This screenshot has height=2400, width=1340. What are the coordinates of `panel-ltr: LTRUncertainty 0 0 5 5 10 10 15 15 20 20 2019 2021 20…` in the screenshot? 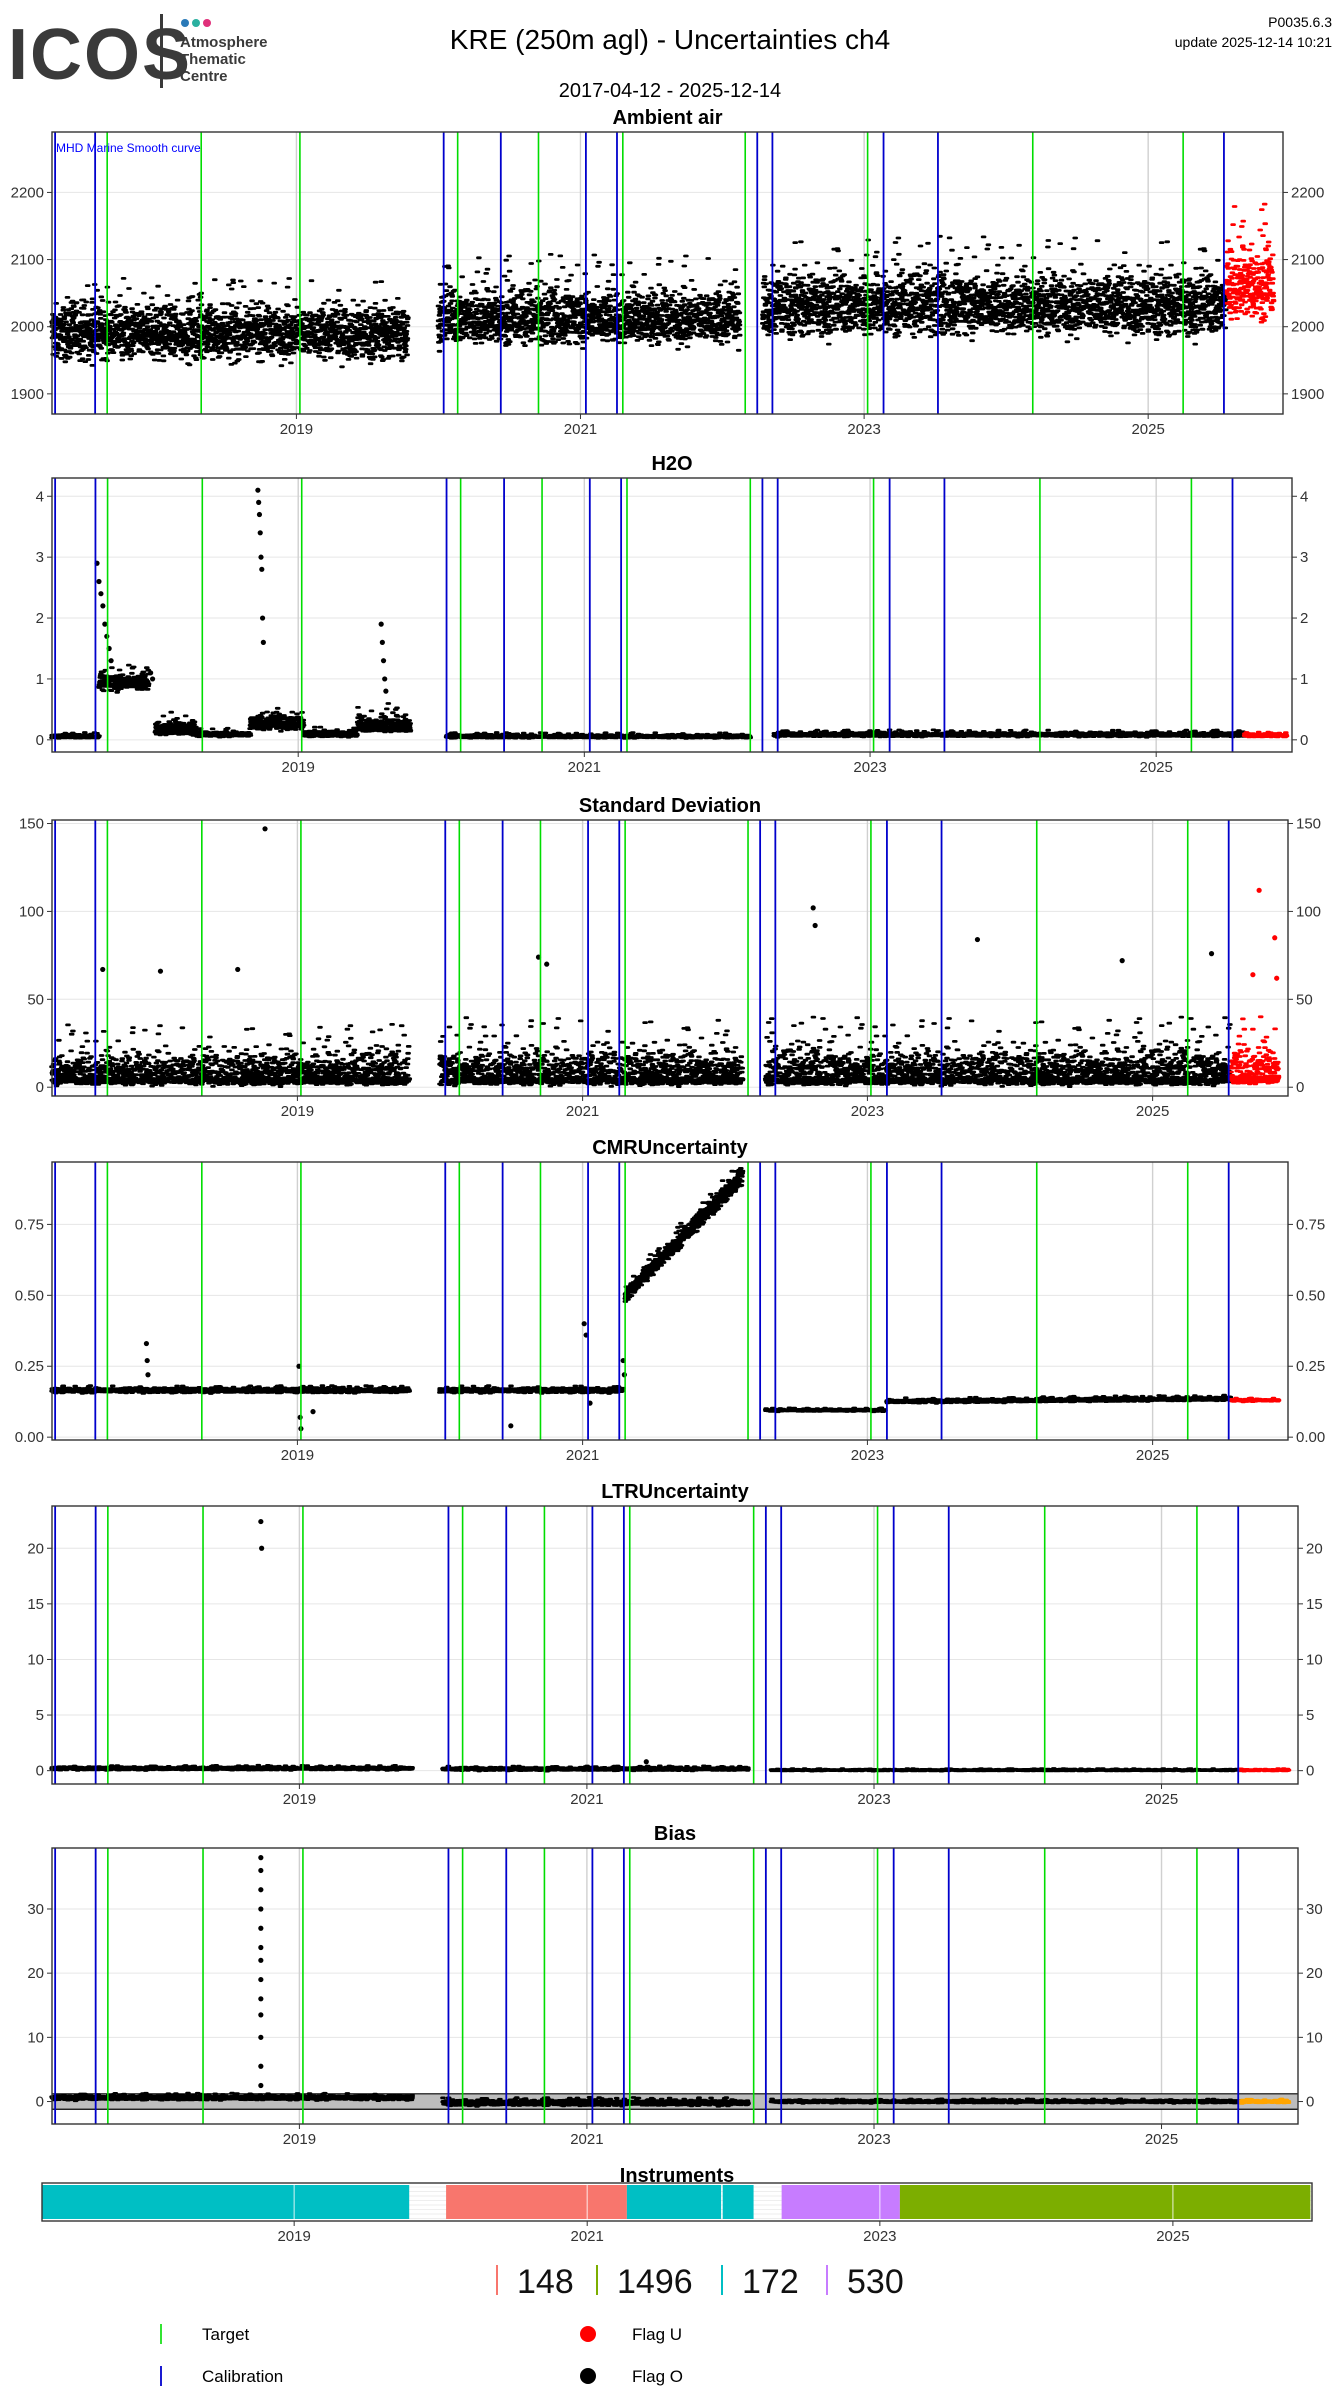 It's located at (674, 1644).